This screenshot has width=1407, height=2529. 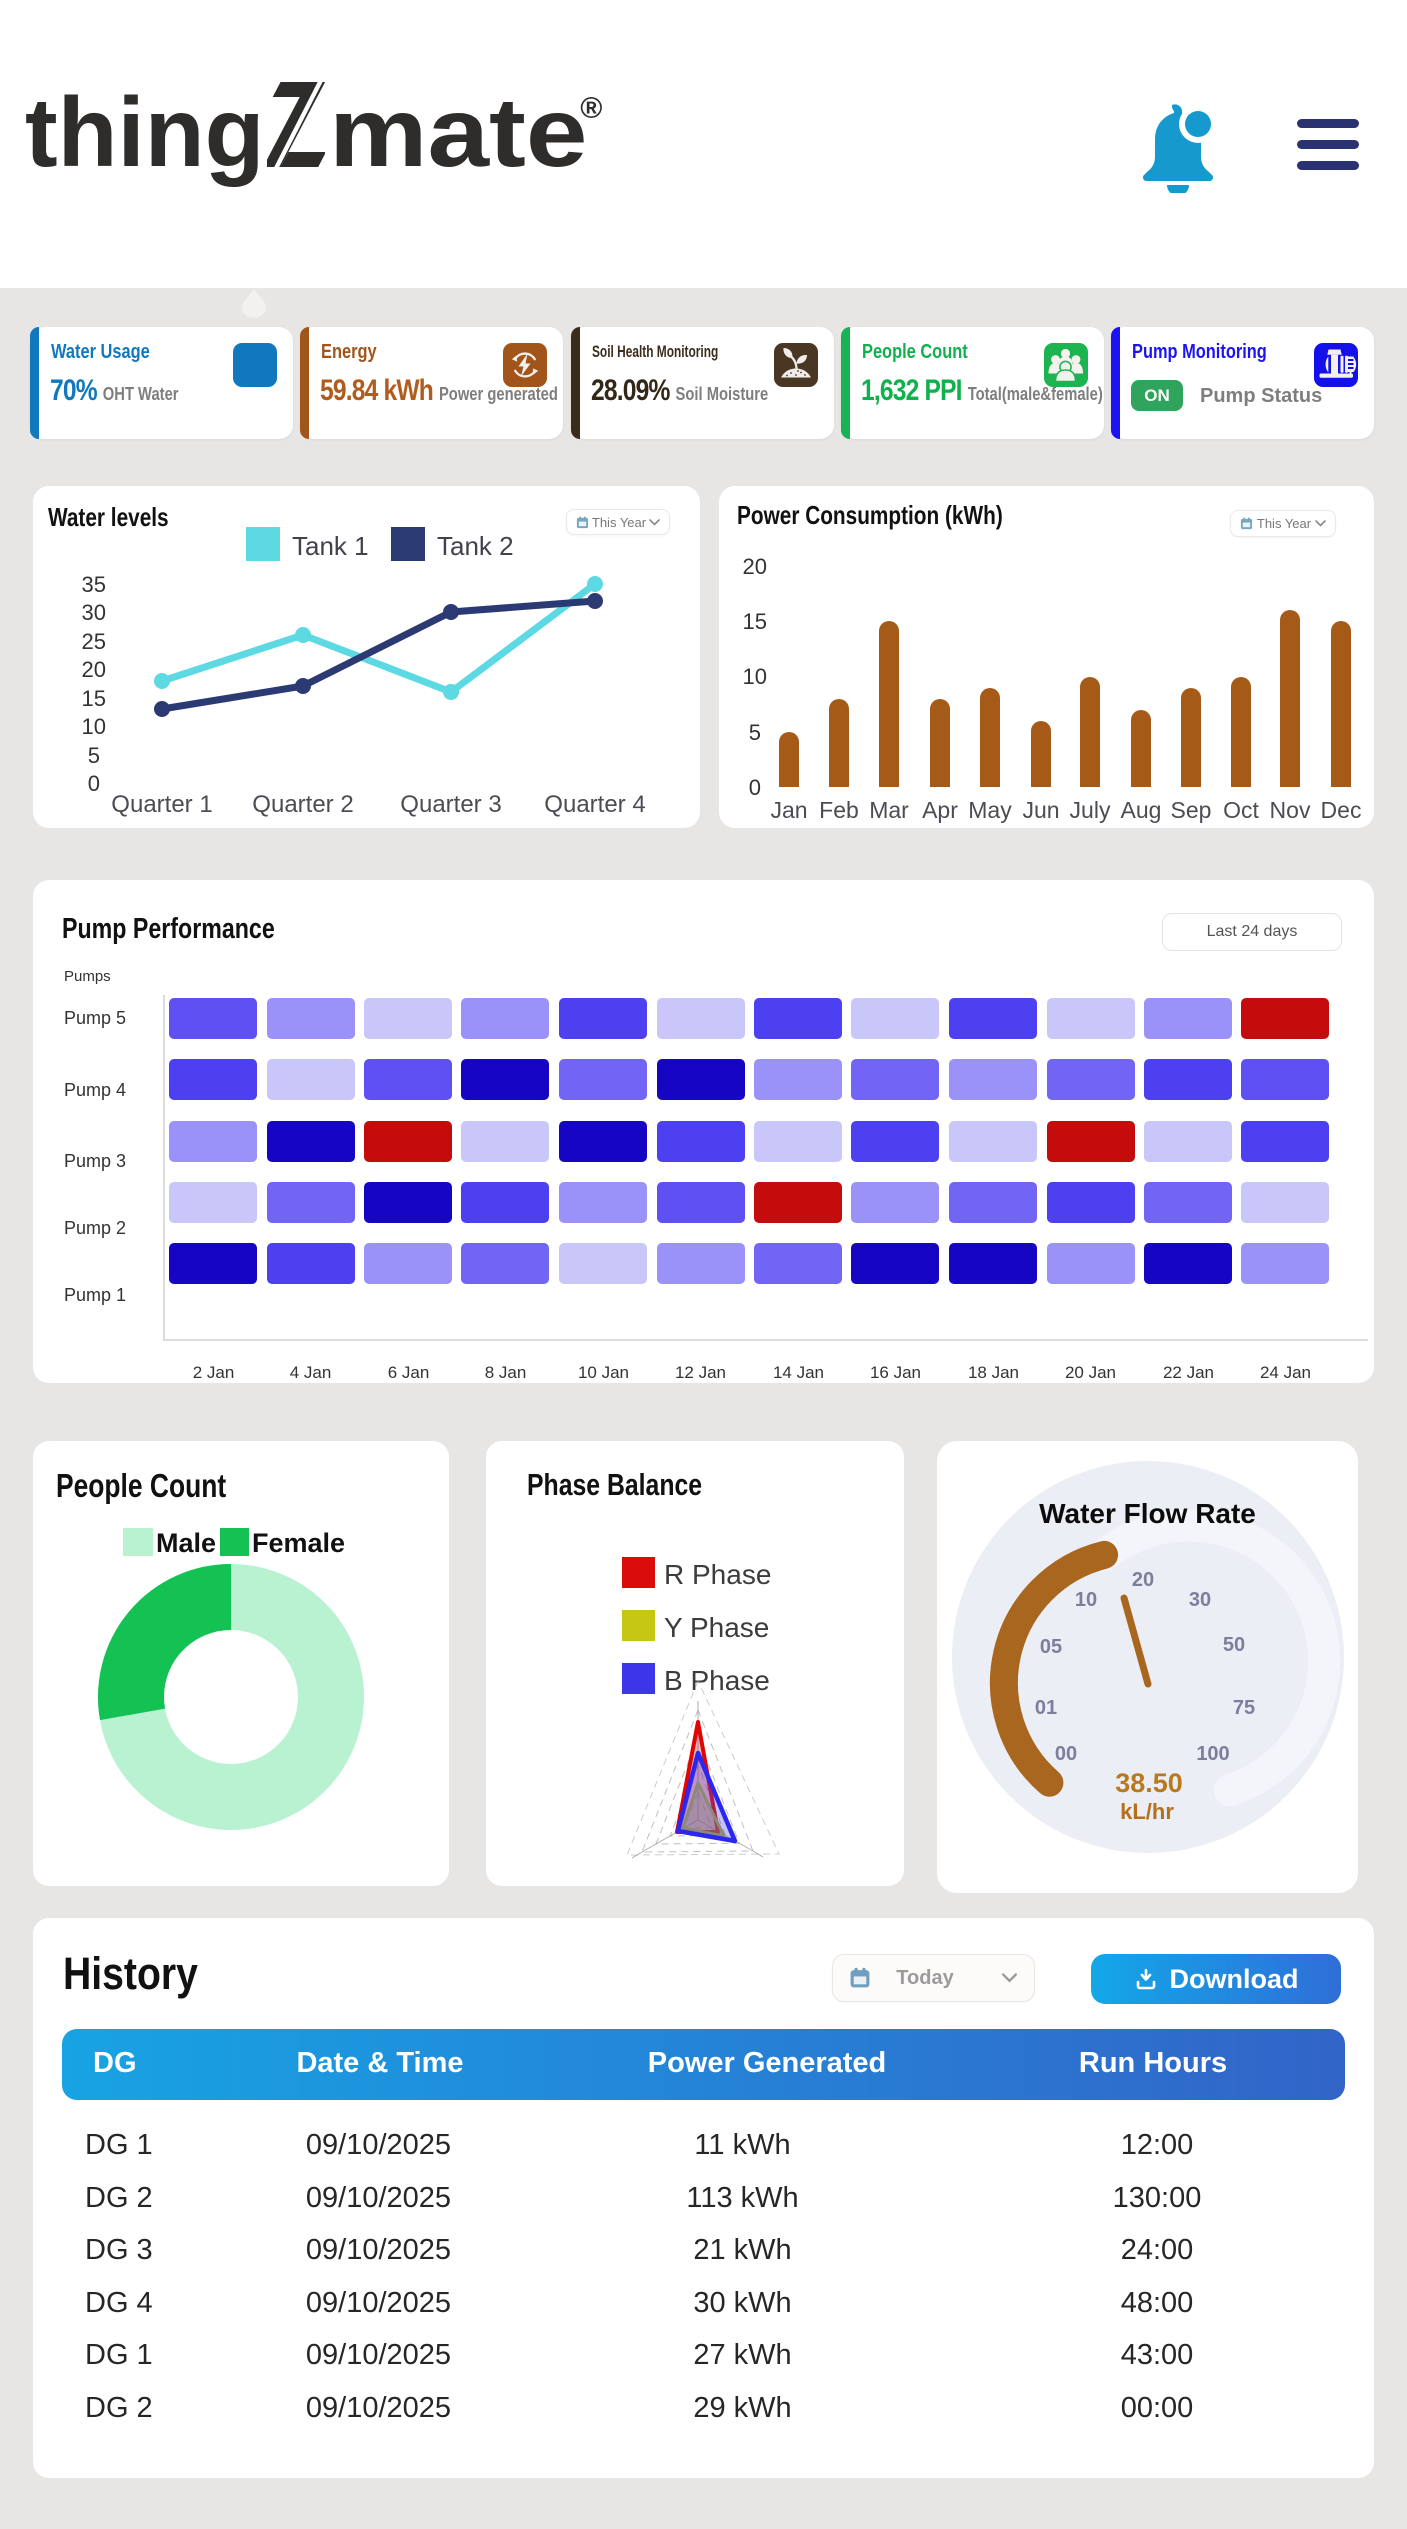 I want to click on svg-text: 100, so click(x=1212, y=1754).